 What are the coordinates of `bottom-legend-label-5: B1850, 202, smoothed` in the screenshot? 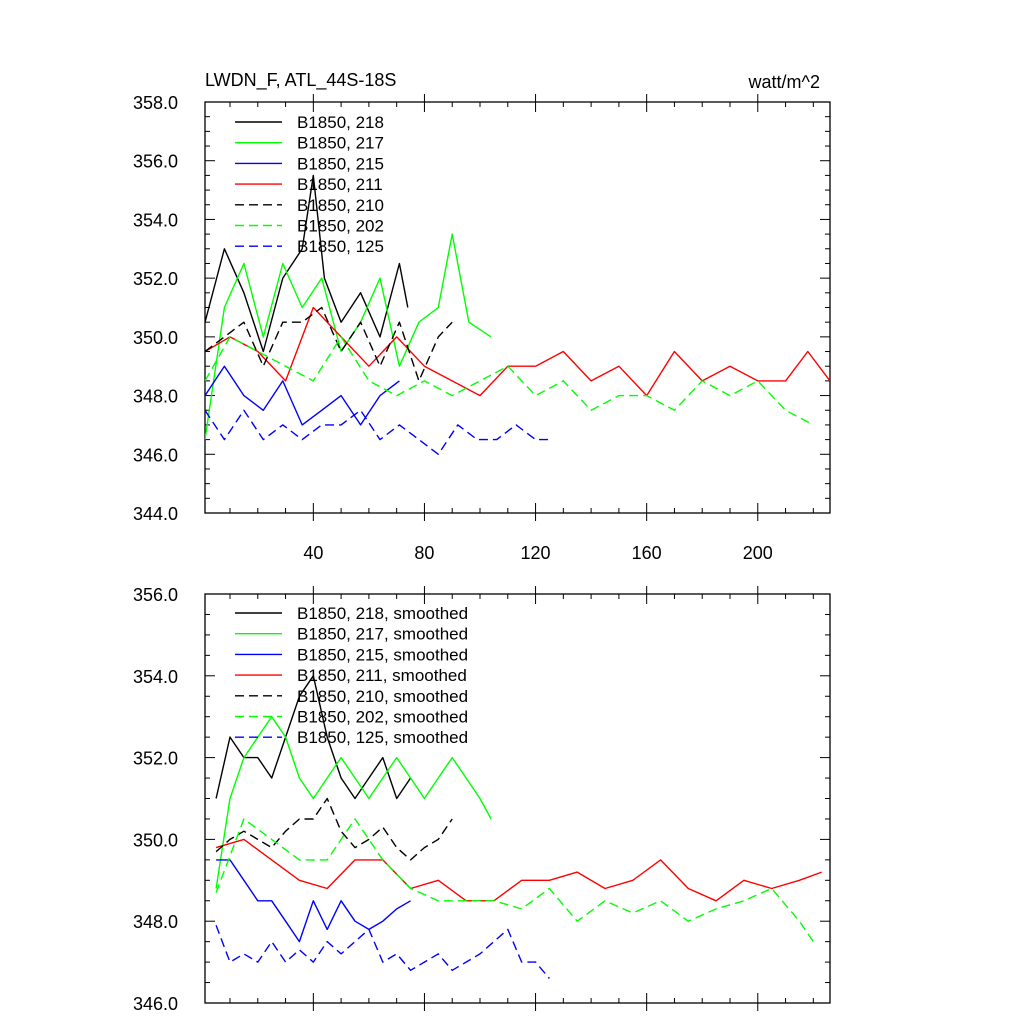 It's located at (382, 717).